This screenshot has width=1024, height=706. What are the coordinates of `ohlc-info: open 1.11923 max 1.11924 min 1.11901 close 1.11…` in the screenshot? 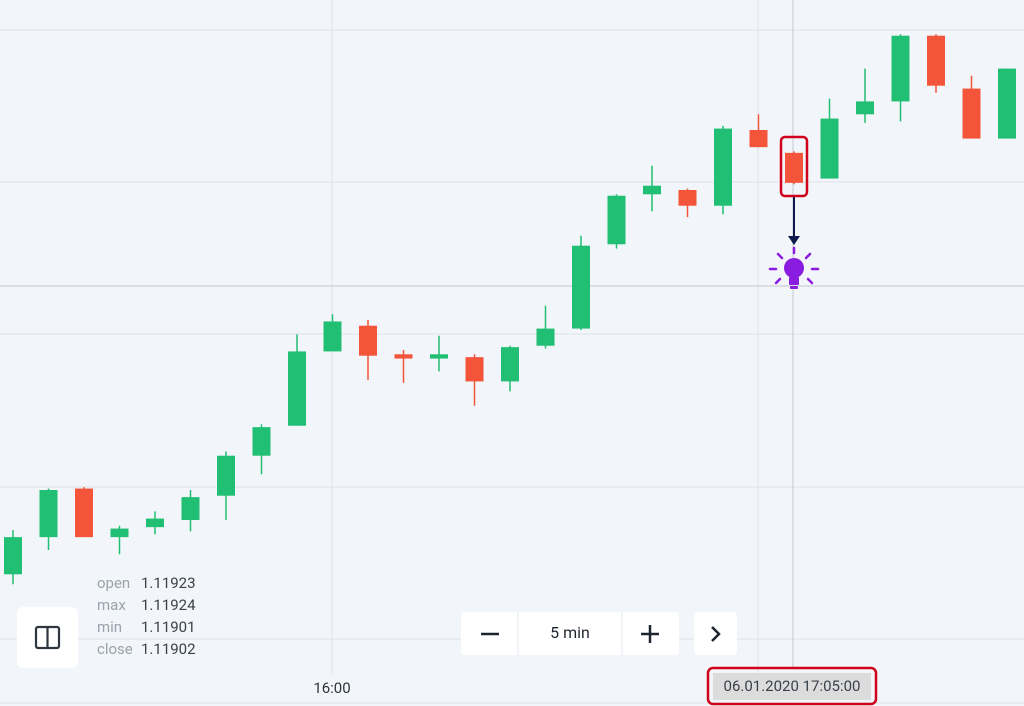 It's located at (146, 616).